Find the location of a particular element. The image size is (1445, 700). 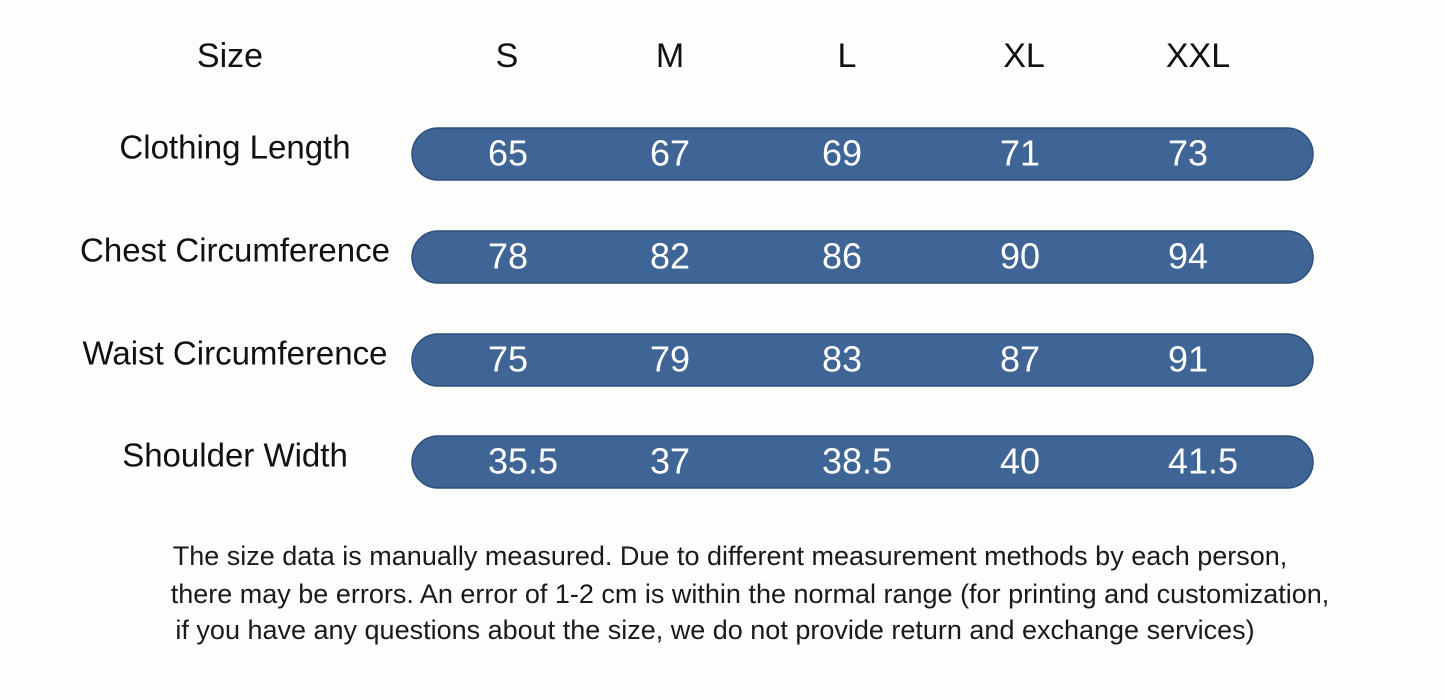

cell-value: 90 is located at coordinates (1020, 256).